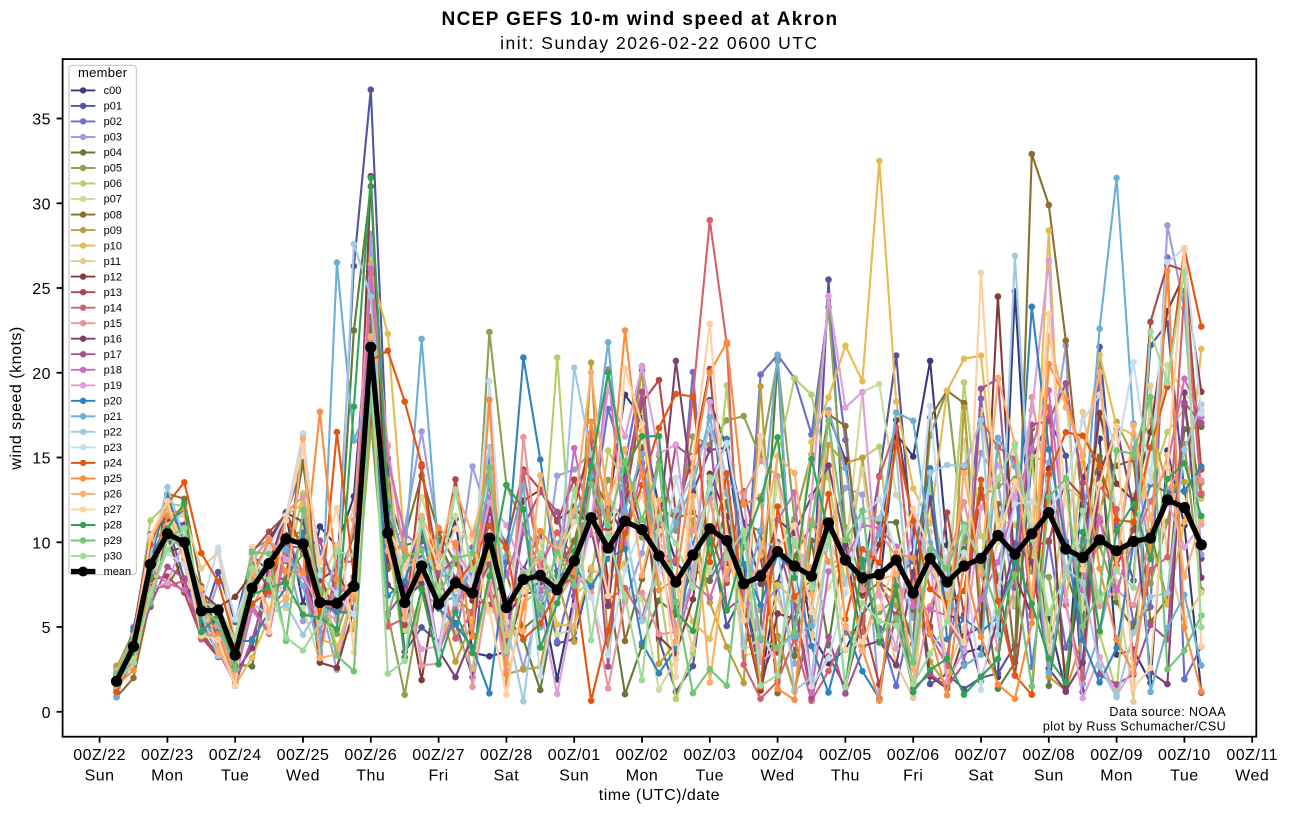 The image size is (1290, 817). I want to click on svg-text: p07, so click(113, 200).